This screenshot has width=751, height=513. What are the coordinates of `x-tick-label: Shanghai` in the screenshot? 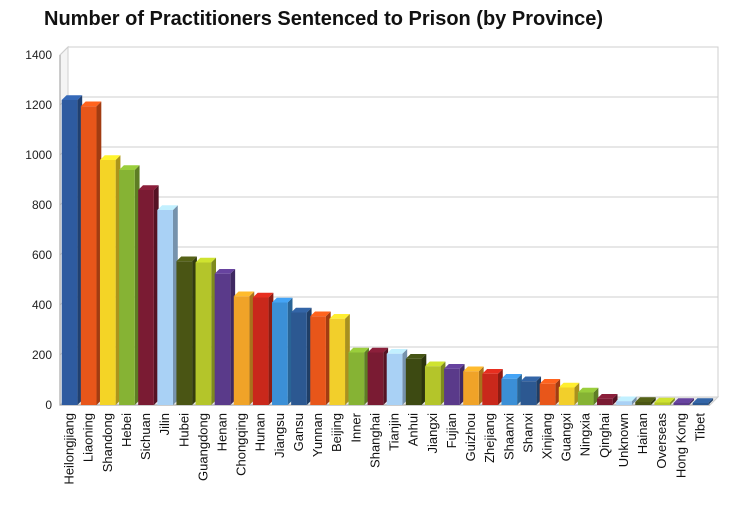 It's located at (374, 440).